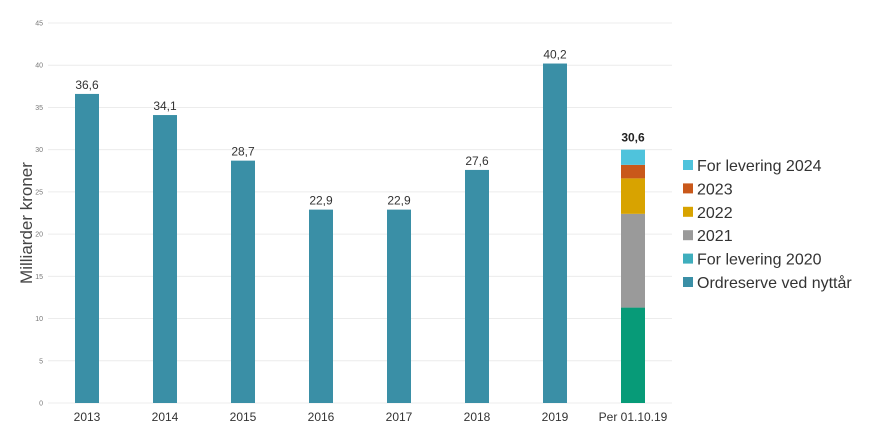 This screenshot has width=888, height=444. What do you see at coordinates (555, 417) in the screenshot?
I see `x-tick-label: 2019` at bounding box center [555, 417].